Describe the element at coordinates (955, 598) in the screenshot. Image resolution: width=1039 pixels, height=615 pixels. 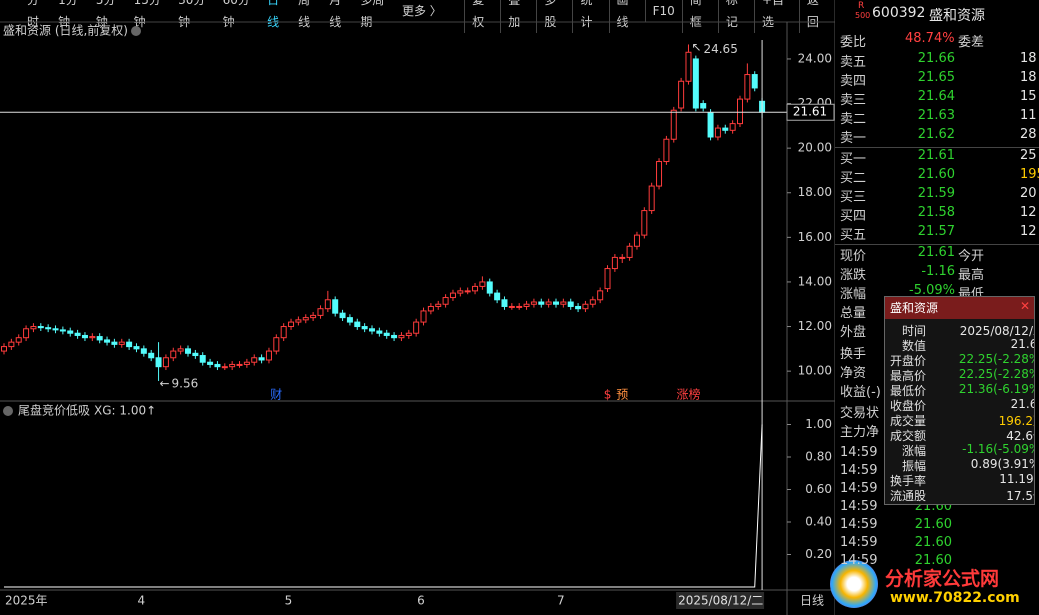
I see `watermark-url: www.70822.com` at that location.